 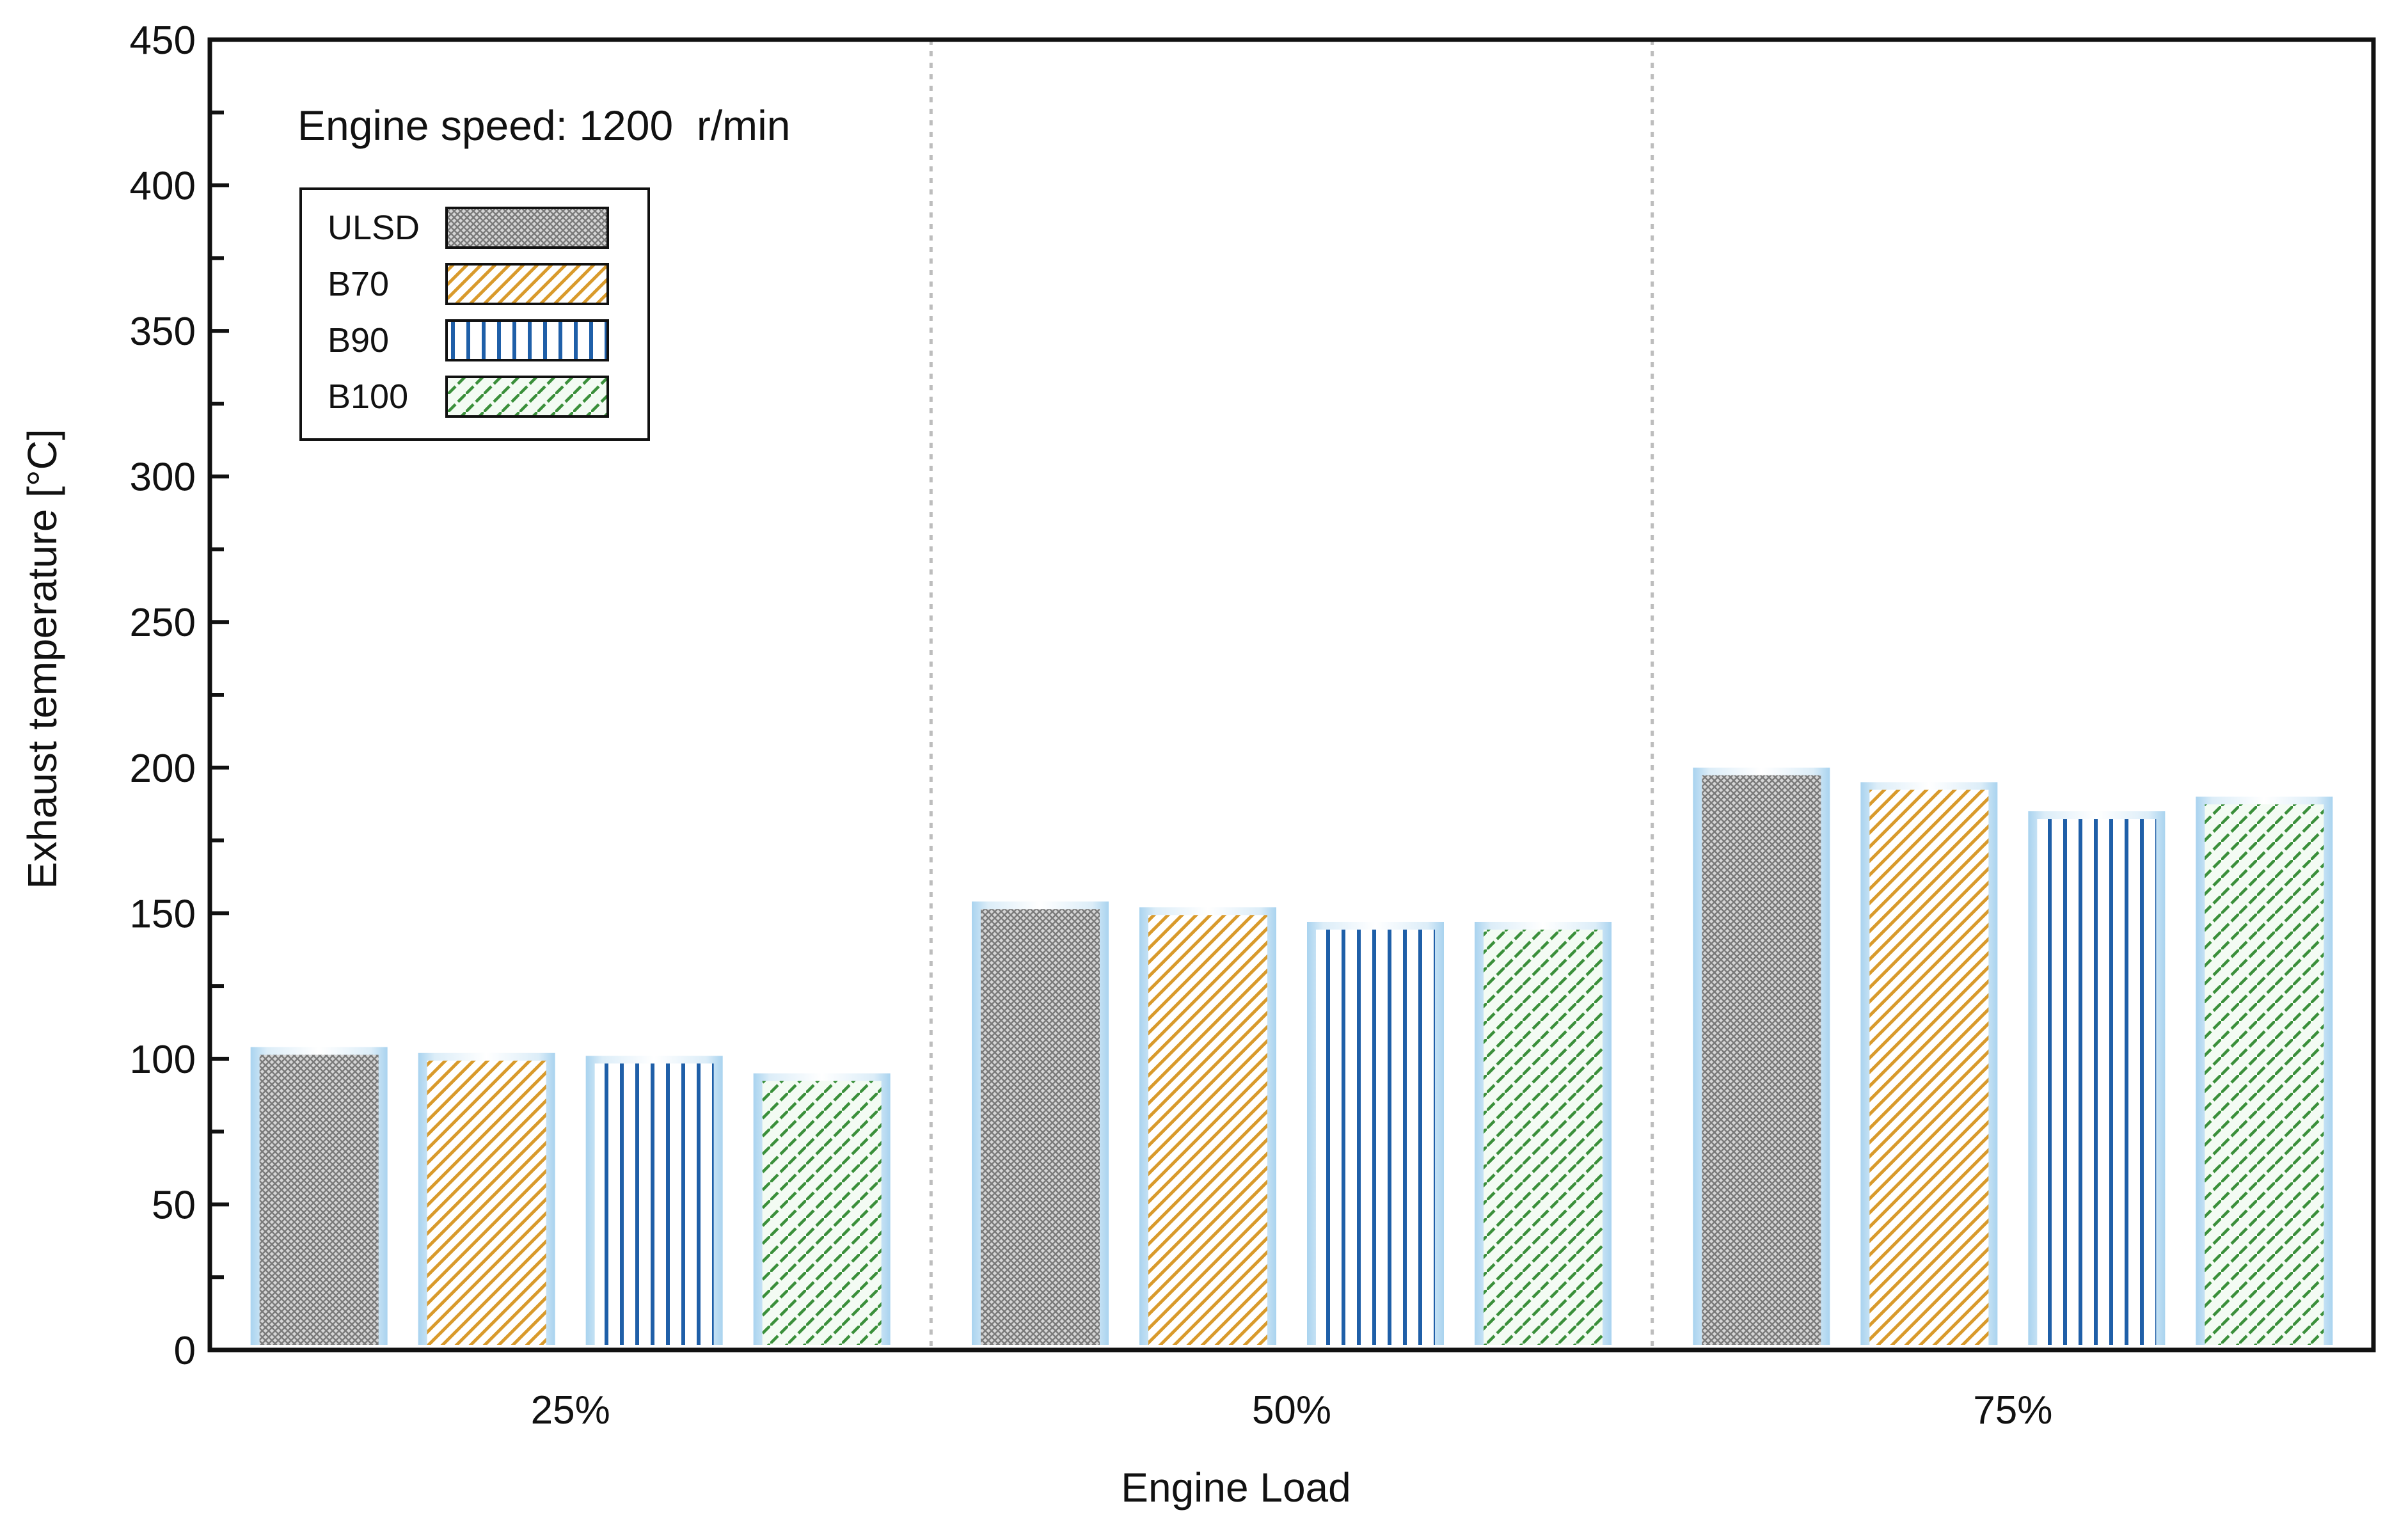 I want to click on y-tick-label: 300, so click(x=163, y=478).